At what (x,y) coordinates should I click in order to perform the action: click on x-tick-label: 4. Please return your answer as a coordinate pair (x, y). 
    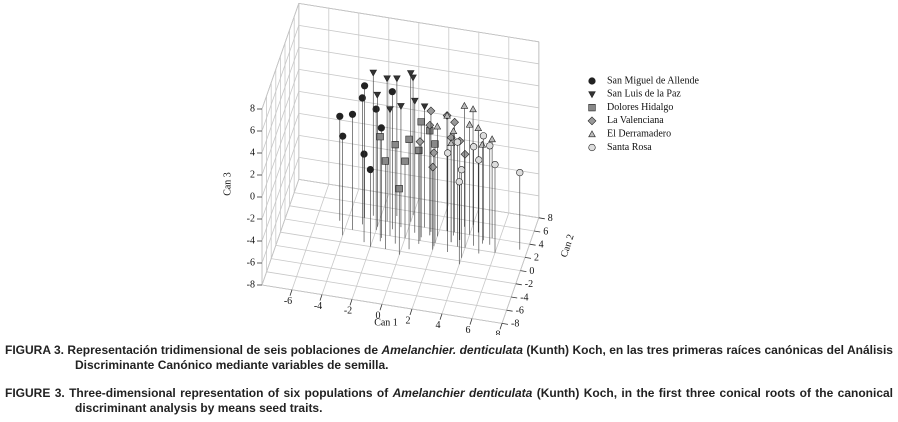
    Looking at the image, I should click on (438, 325).